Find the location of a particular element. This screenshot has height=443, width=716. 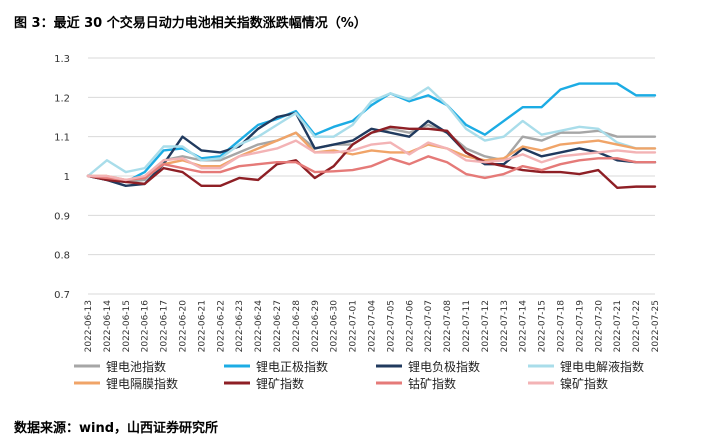

y-tick-label: 1.3 is located at coordinates (62, 59).